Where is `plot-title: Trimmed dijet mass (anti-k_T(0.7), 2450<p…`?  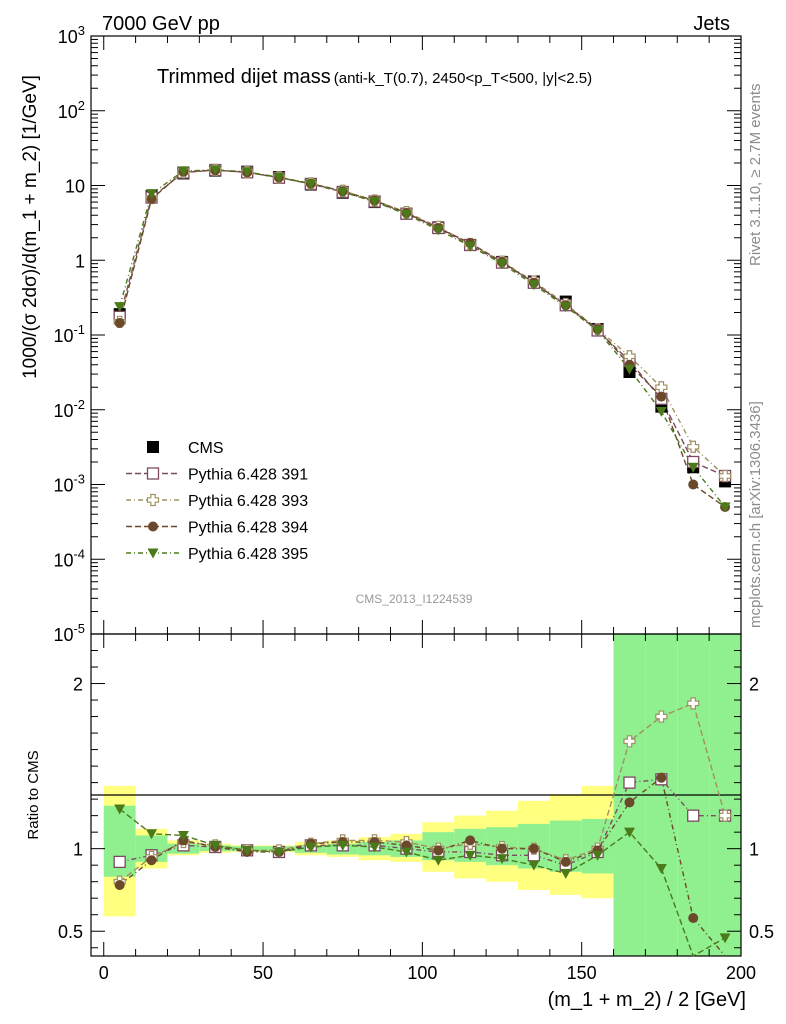 plot-title: Trimmed dijet mass (anti-k_T(0.7), 2450<p… is located at coordinates (374, 77).